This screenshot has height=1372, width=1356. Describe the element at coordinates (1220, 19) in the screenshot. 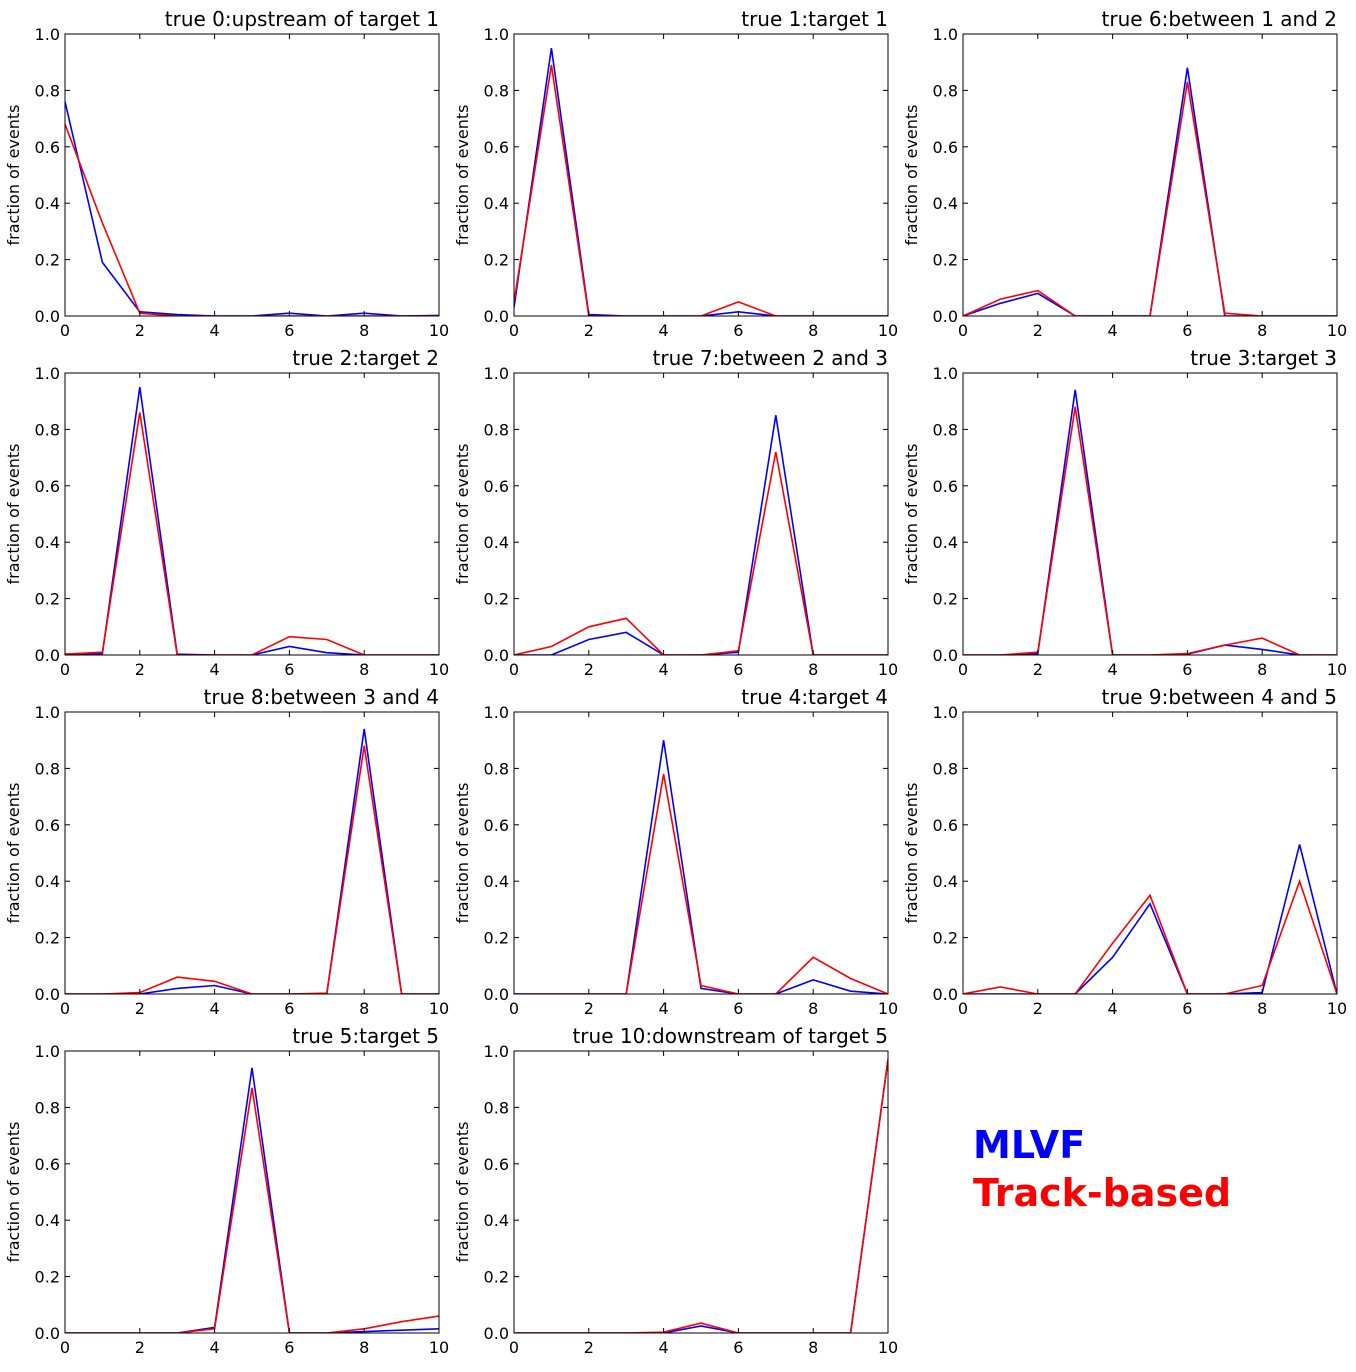

I see `subplot-title: true 6:between 1 and 2` at that location.